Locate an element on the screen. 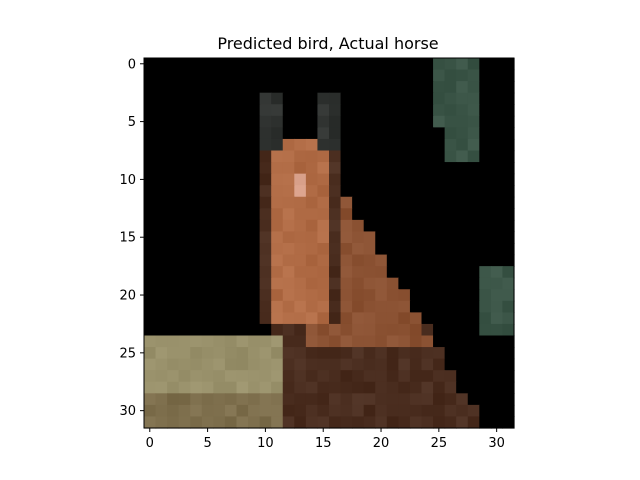 The height and width of the screenshot is (480, 640). y-tick-label: 30 is located at coordinates (127, 411).